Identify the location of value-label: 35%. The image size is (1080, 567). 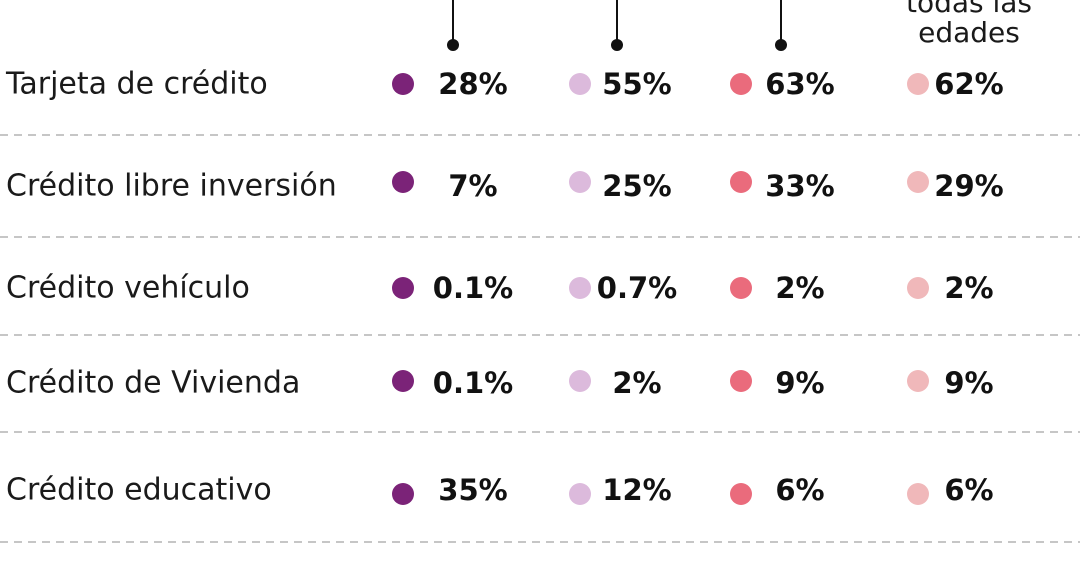
(473, 490).